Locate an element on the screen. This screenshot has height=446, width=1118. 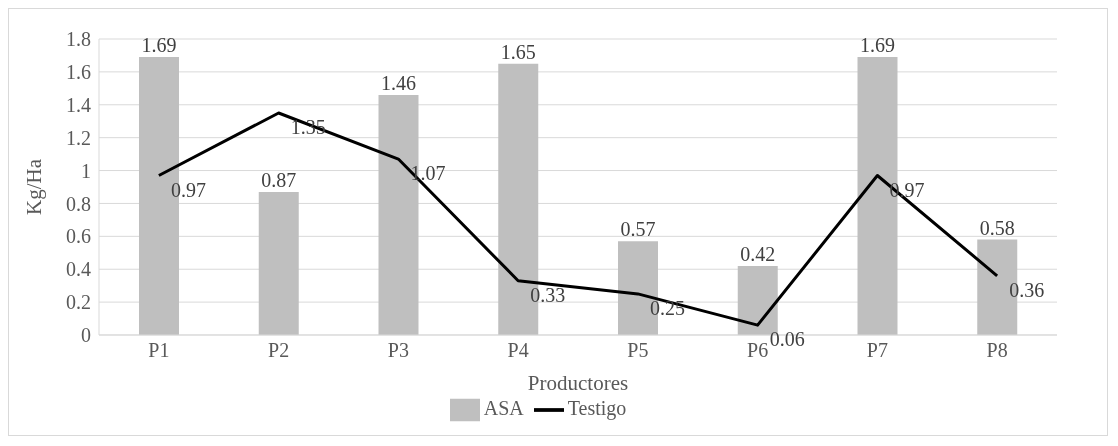
data-label: 0.58 is located at coordinates (997, 227).